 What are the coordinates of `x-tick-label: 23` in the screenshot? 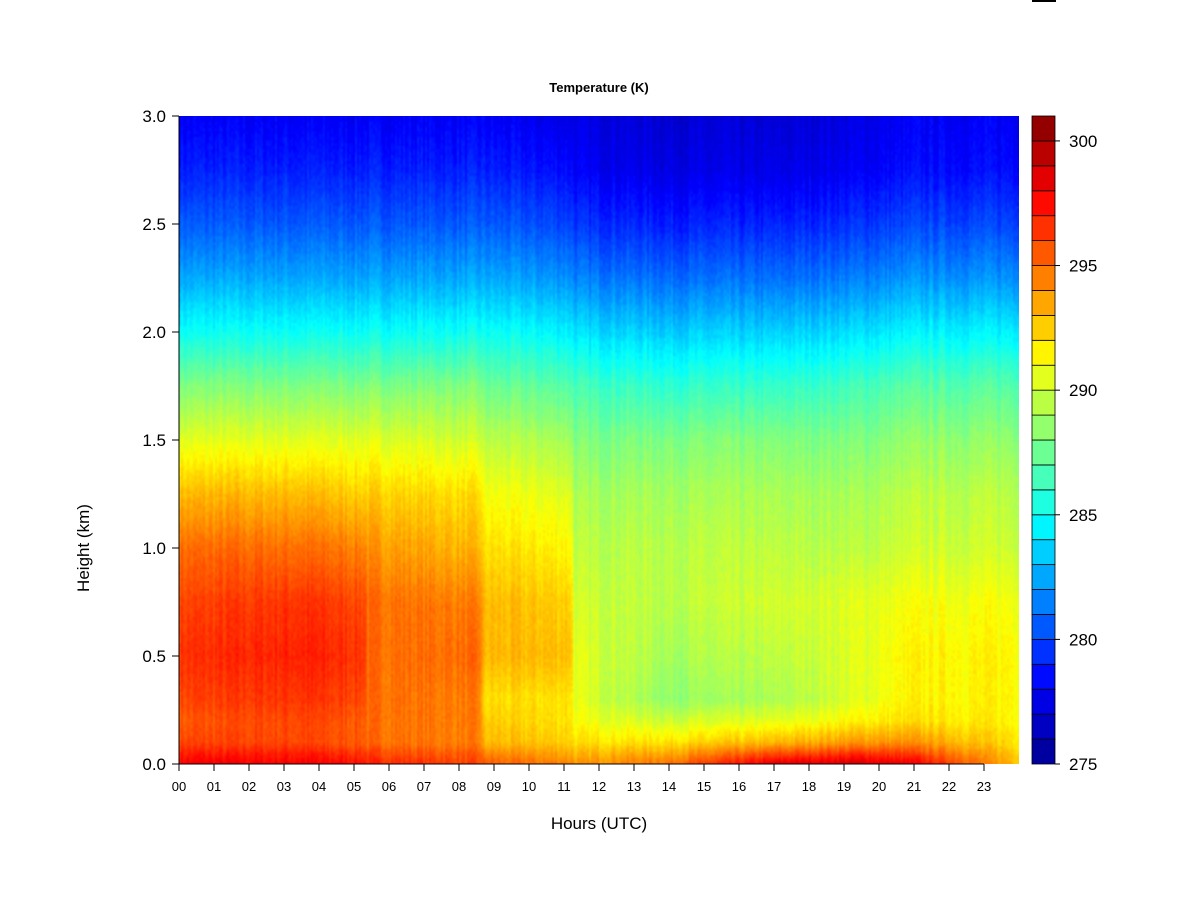 It's located at (984, 786).